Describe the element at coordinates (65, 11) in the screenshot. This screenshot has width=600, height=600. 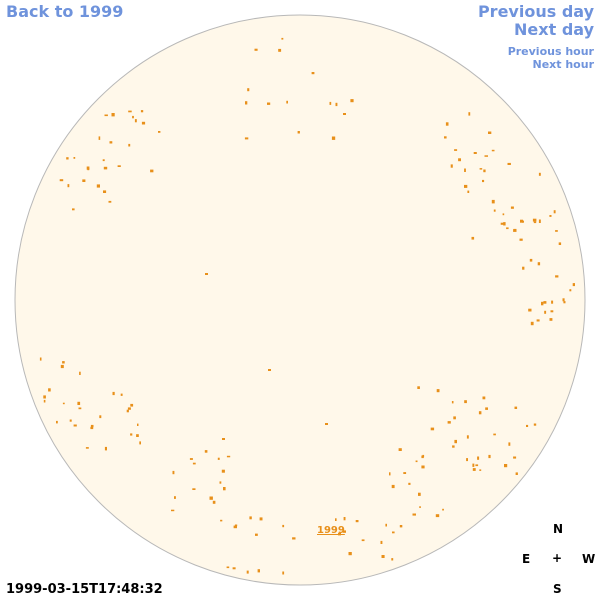
I see `back-to-year-link: Back to 1999` at that location.